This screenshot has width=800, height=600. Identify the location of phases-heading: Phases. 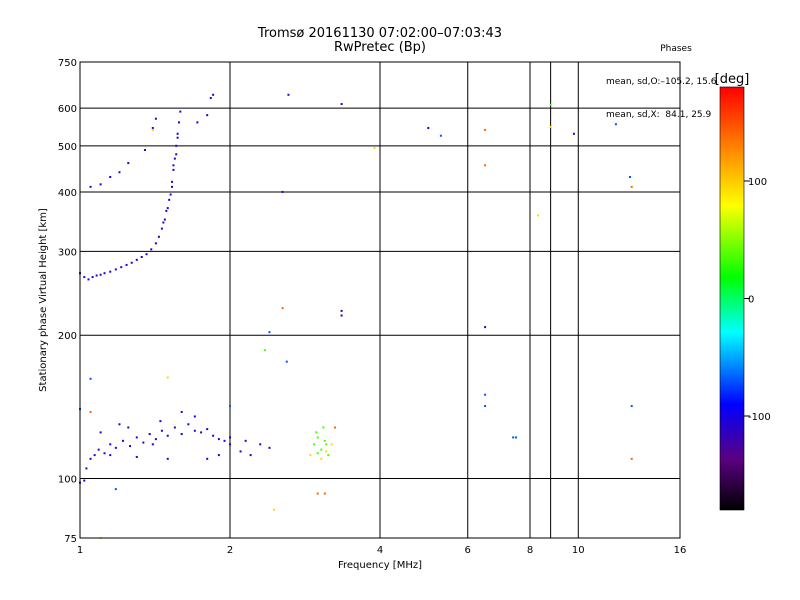
(676, 49).